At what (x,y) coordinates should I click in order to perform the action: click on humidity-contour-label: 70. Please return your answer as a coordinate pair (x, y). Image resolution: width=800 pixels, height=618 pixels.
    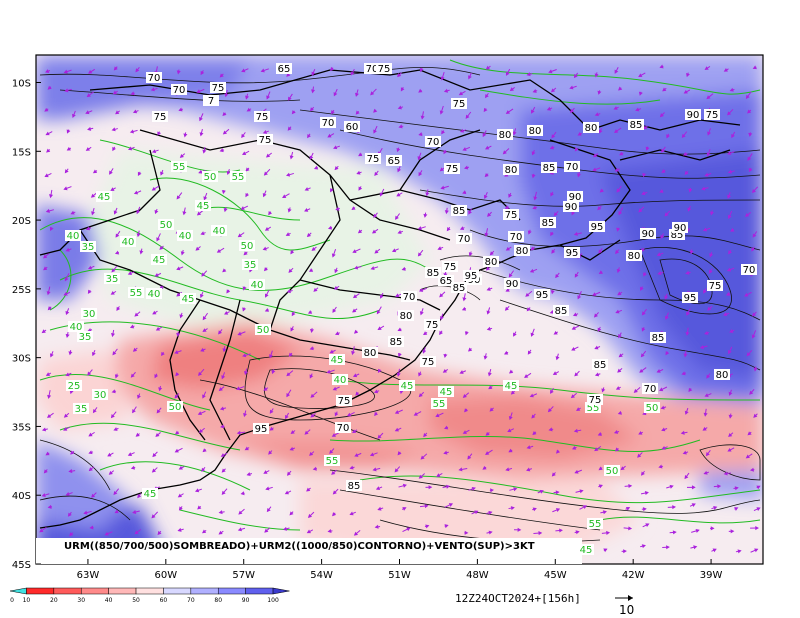
    Looking at the image, I should click on (154, 78).